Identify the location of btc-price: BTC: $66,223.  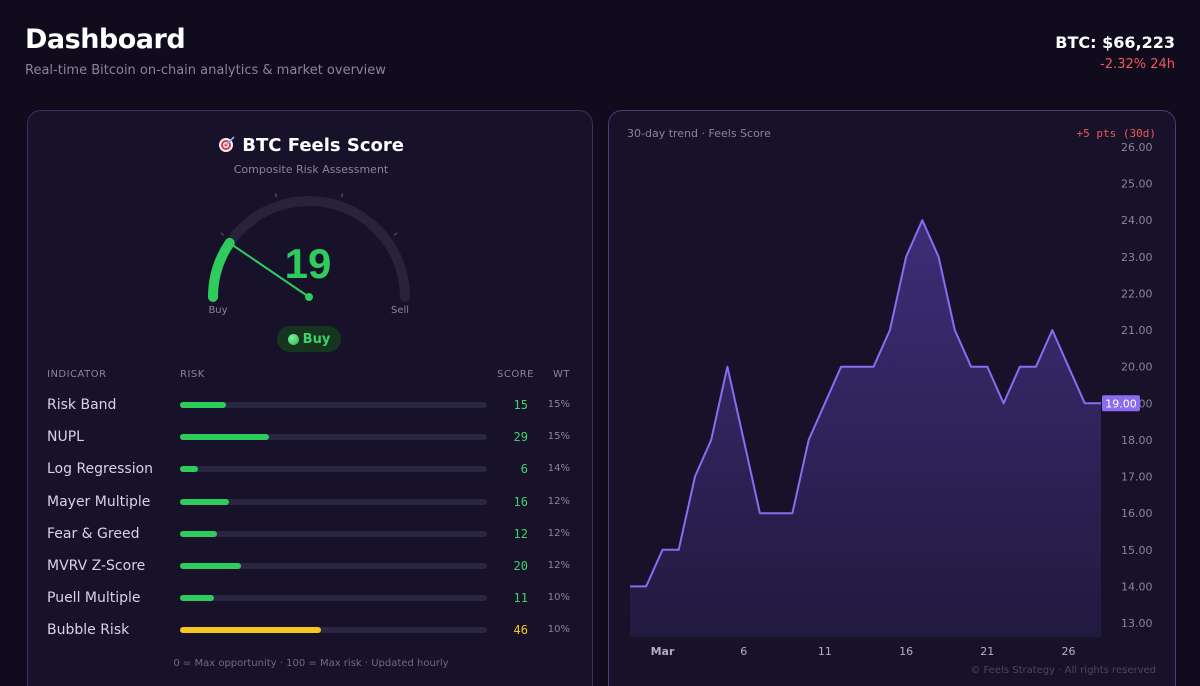
(1115, 42).